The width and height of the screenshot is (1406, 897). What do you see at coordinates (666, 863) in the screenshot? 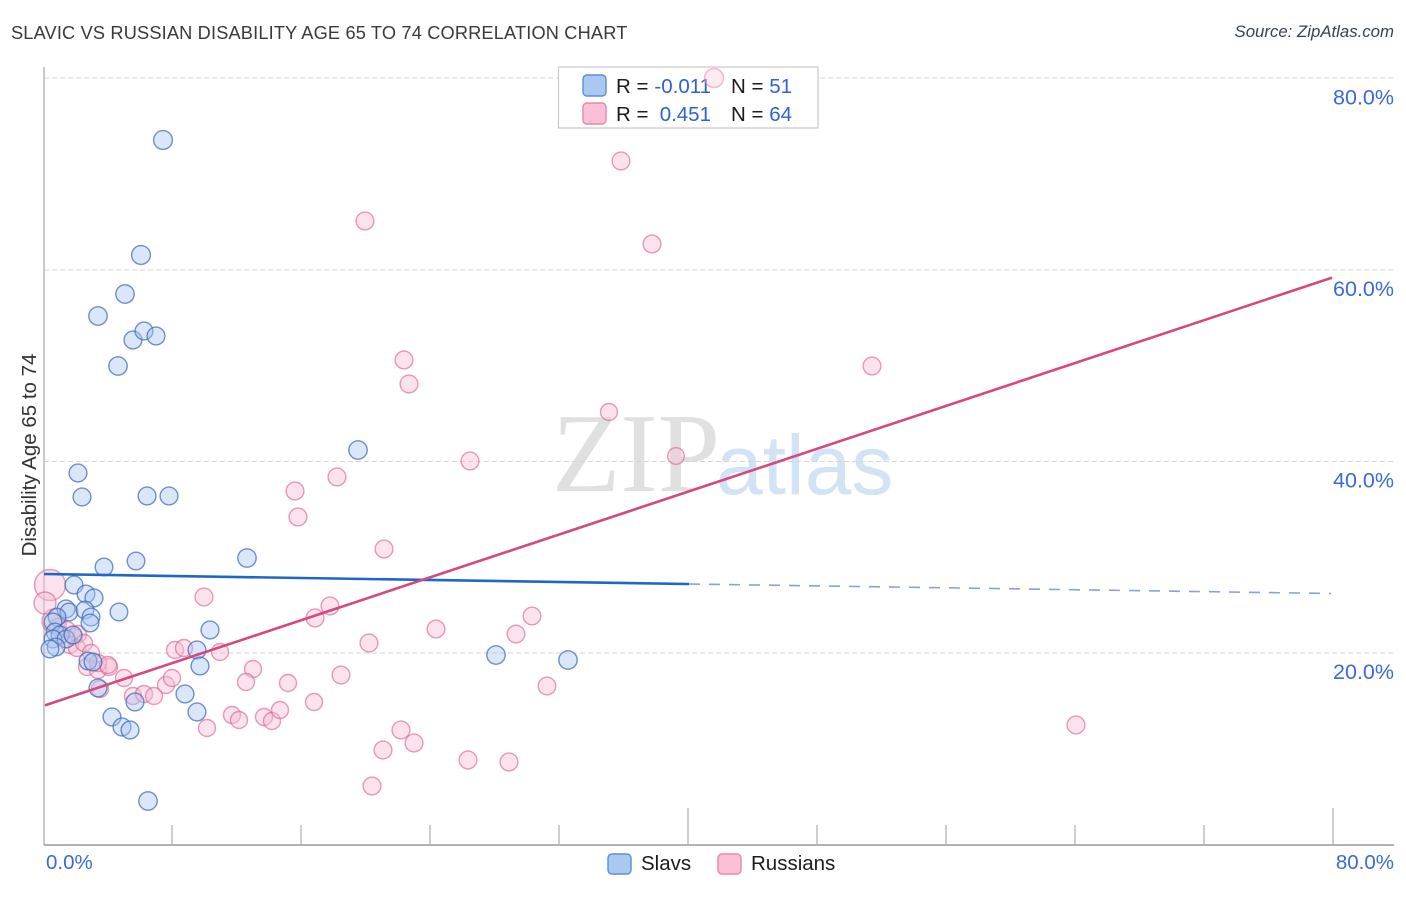
I see `svg-text: Slavs` at bounding box center [666, 863].